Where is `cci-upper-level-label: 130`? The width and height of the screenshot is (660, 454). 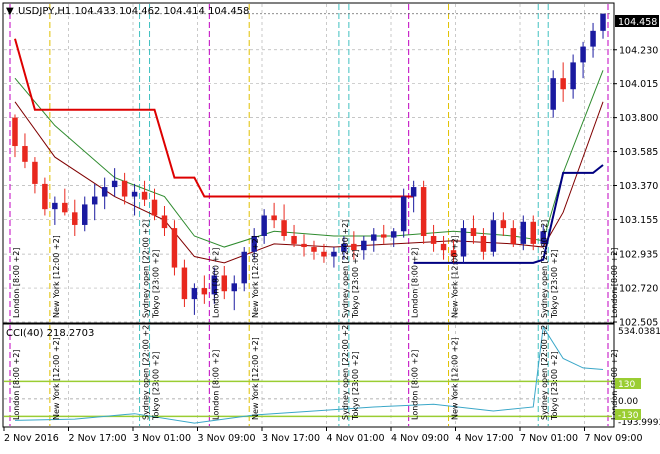 cci-upper-level-label: 130 is located at coordinates (626, 385).